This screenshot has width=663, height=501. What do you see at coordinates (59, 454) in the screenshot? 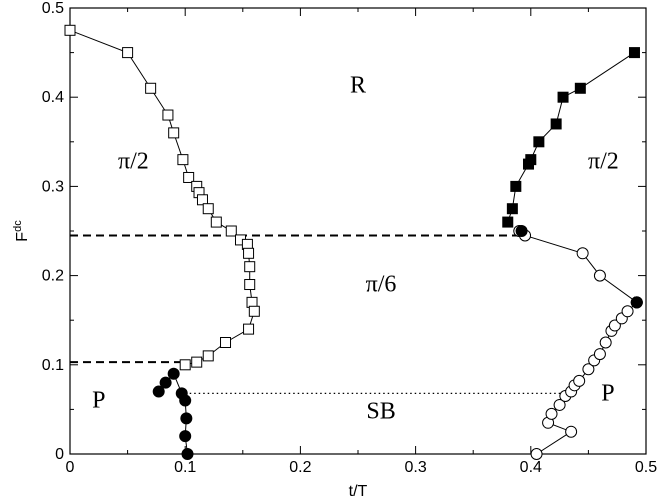
I see `y-tick-label: 0` at bounding box center [59, 454].